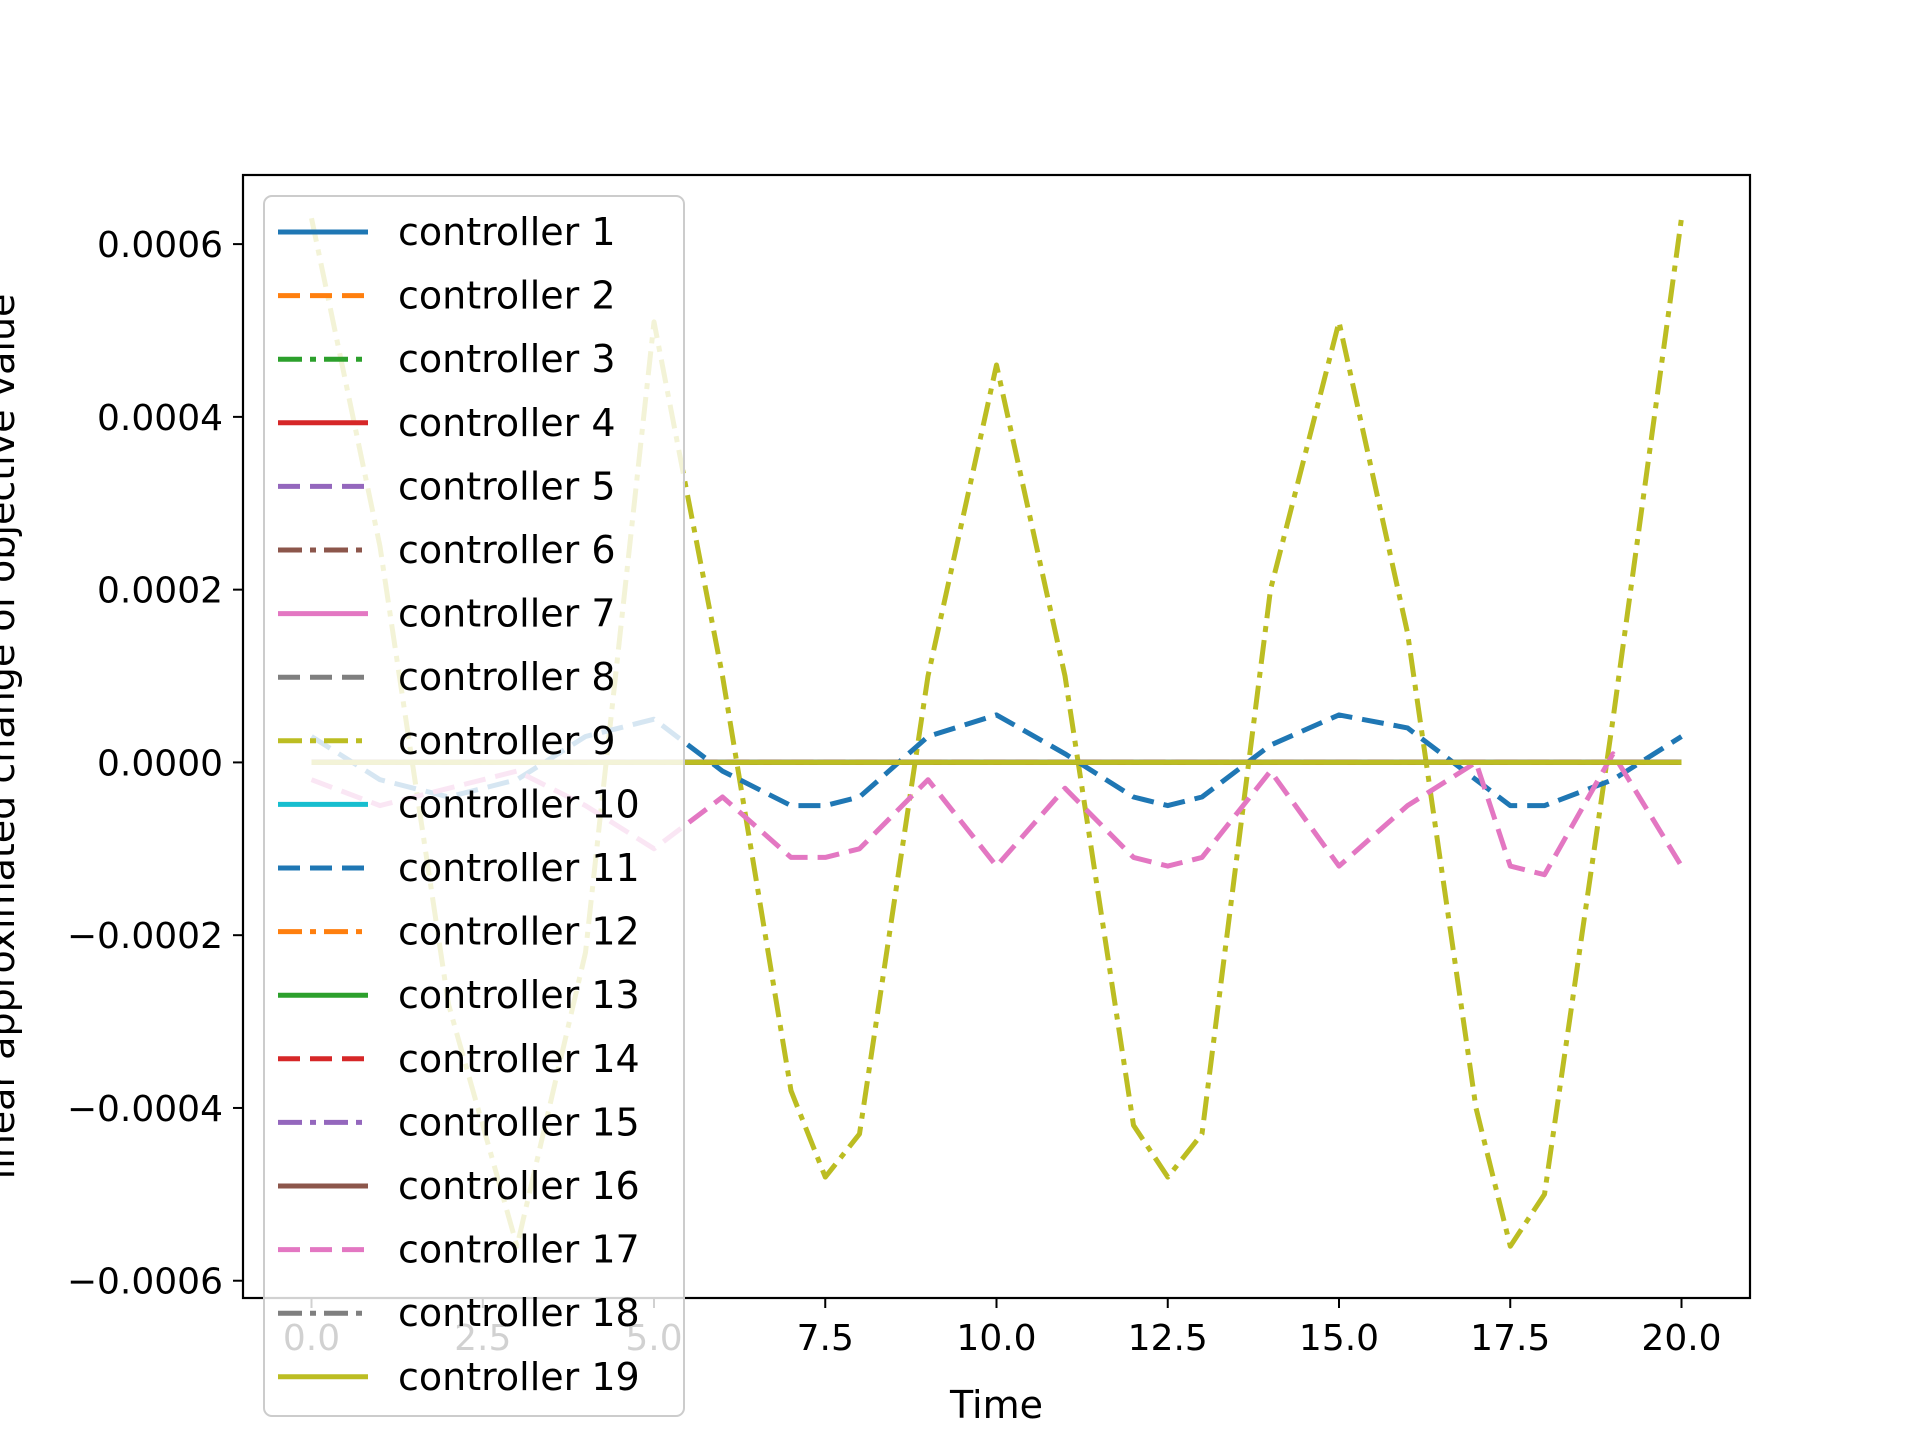 Image resolution: width=1920 pixels, height=1440 pixels. Describe the element at coordinates (145, 1109) in the screenshot. I see `y-tick-label: −0.0004` at that location.